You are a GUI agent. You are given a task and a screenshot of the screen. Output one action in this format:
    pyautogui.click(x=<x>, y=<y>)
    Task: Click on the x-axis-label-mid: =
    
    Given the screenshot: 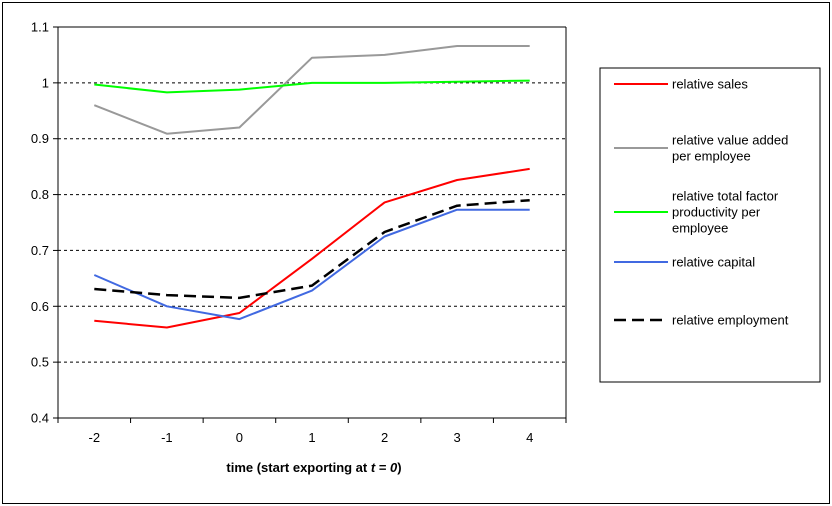 What is the action you would take?
    pyautogui.click(x=382, y=467)
    